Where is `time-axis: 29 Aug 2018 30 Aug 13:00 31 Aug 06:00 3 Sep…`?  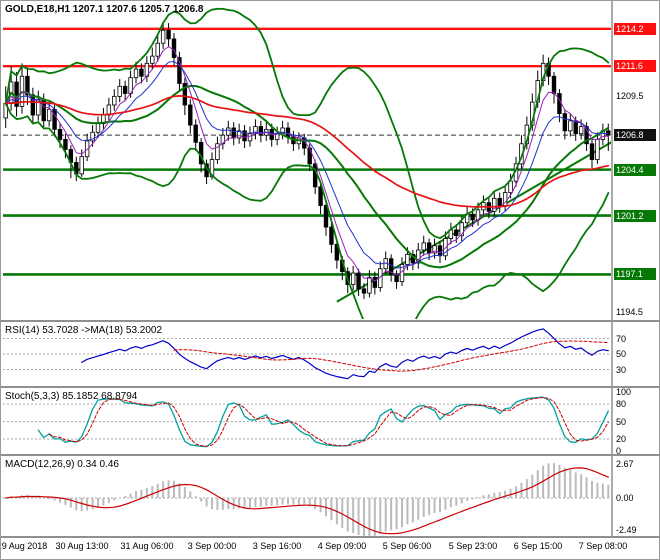 time-axis: 29 Aug 2018 30 Aug 13:00 31 Aug 06:00 3 Sep… is located at coordinates (329, 548).